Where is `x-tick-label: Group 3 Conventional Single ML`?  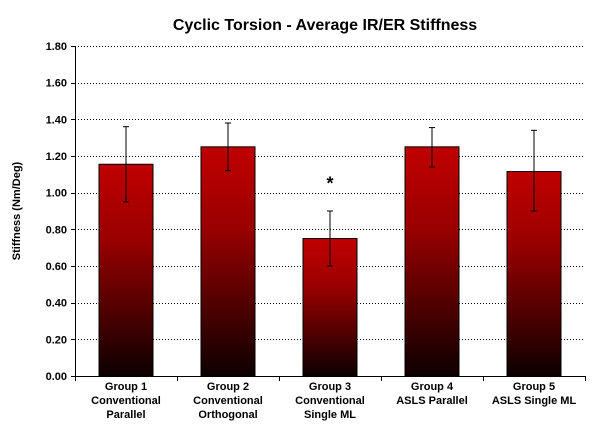 x-tick-label: Group 3 Conventional Single ML is located at coordinates (330, 401).